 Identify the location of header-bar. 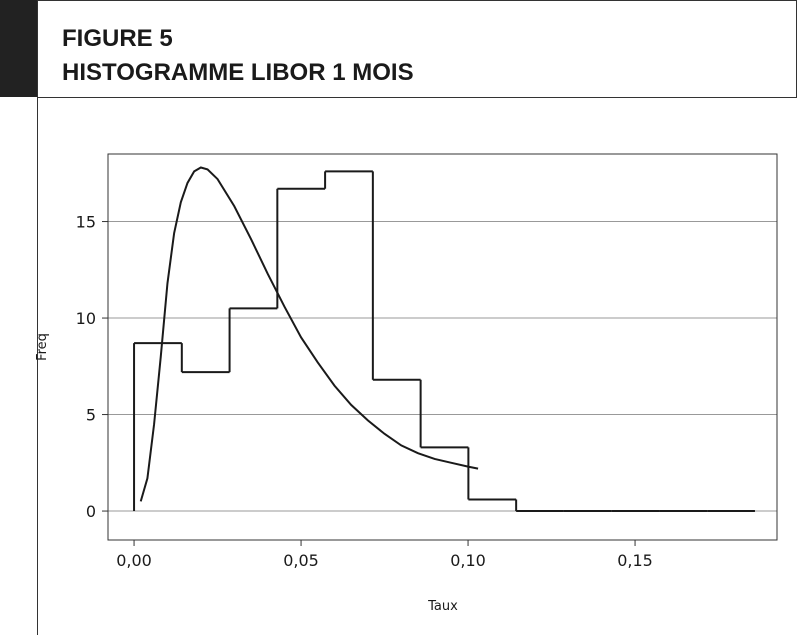
(18, 48).